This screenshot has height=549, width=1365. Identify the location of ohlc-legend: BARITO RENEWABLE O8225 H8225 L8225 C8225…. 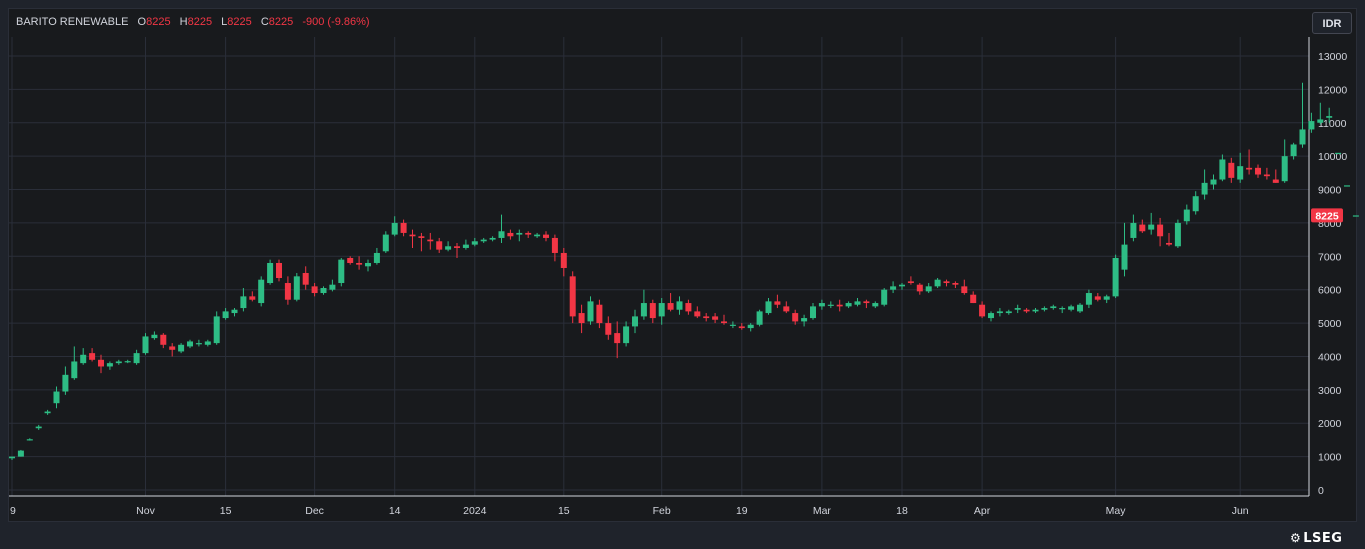
(193, 22).